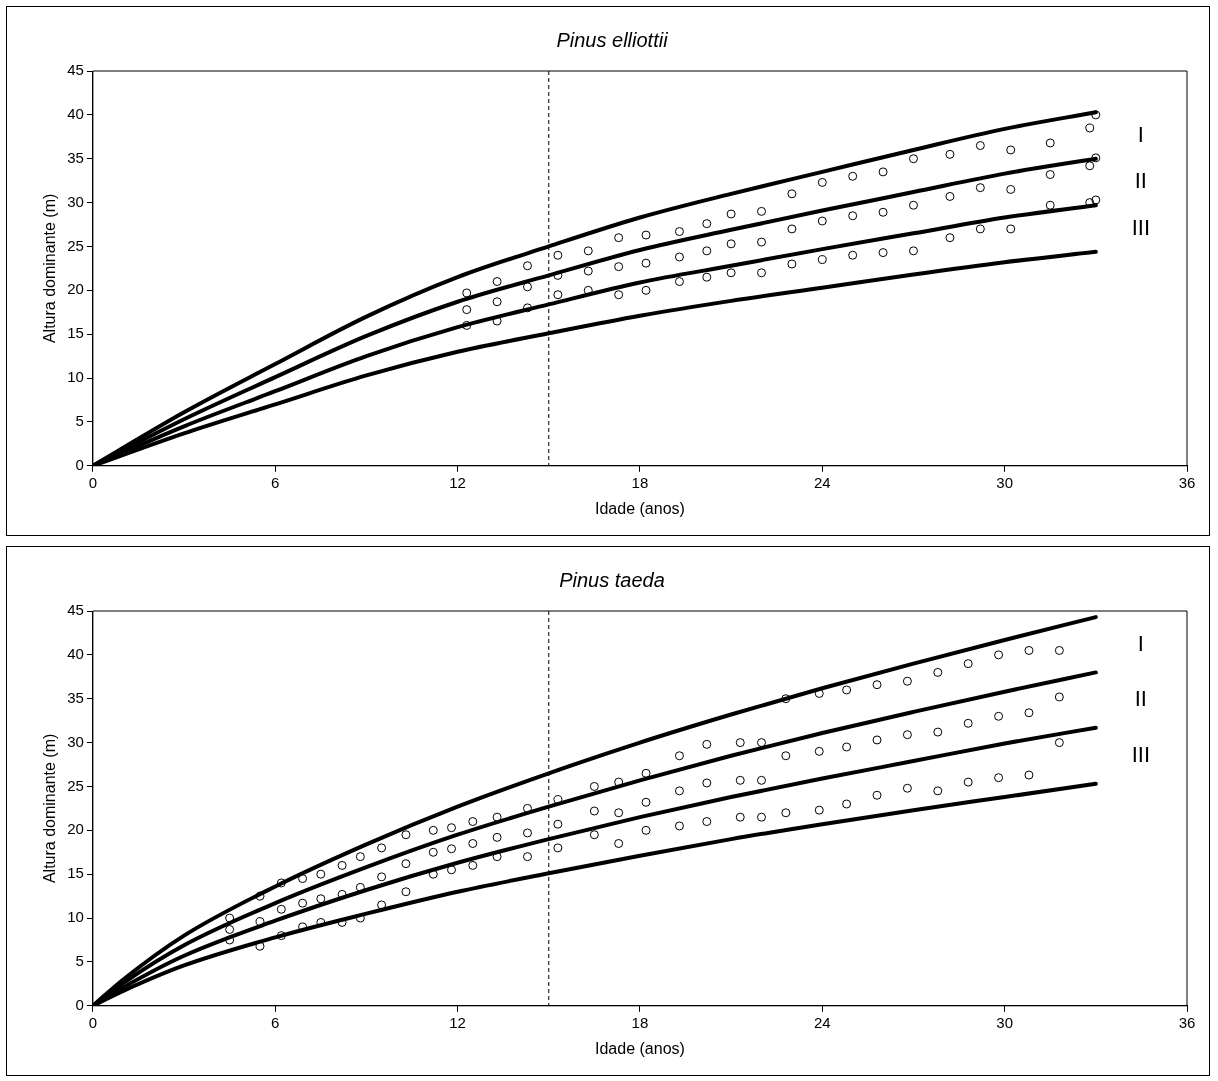  I want to click on chart-title: Pinus elliottii, so click(612, 39).